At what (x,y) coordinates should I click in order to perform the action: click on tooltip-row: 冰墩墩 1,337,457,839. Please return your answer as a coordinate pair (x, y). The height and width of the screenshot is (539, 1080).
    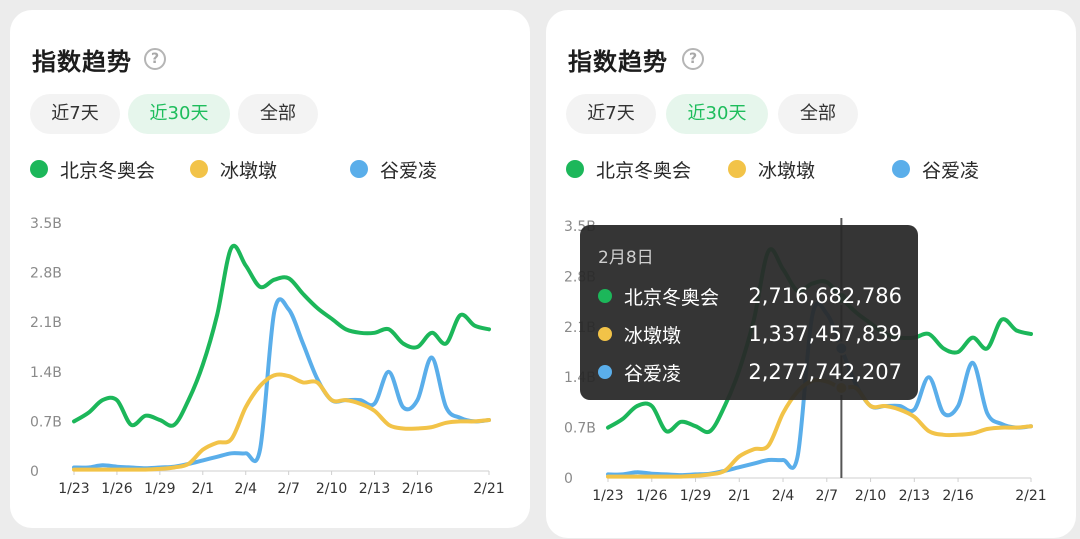
    Looking at the image, I should click on (750, 334).